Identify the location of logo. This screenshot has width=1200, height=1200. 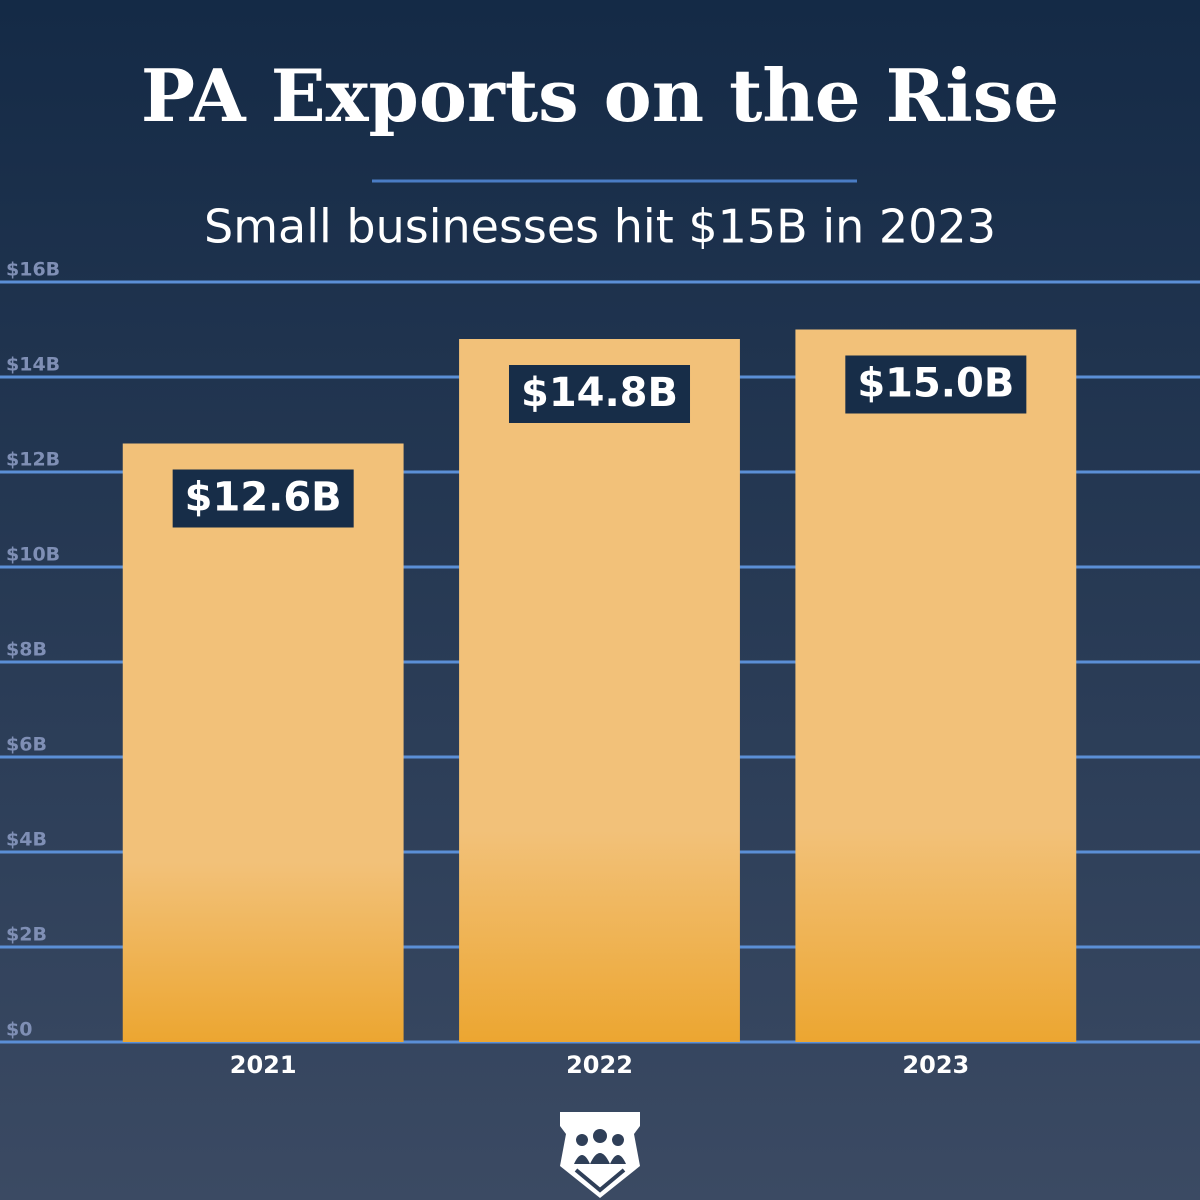
(600, 1155).